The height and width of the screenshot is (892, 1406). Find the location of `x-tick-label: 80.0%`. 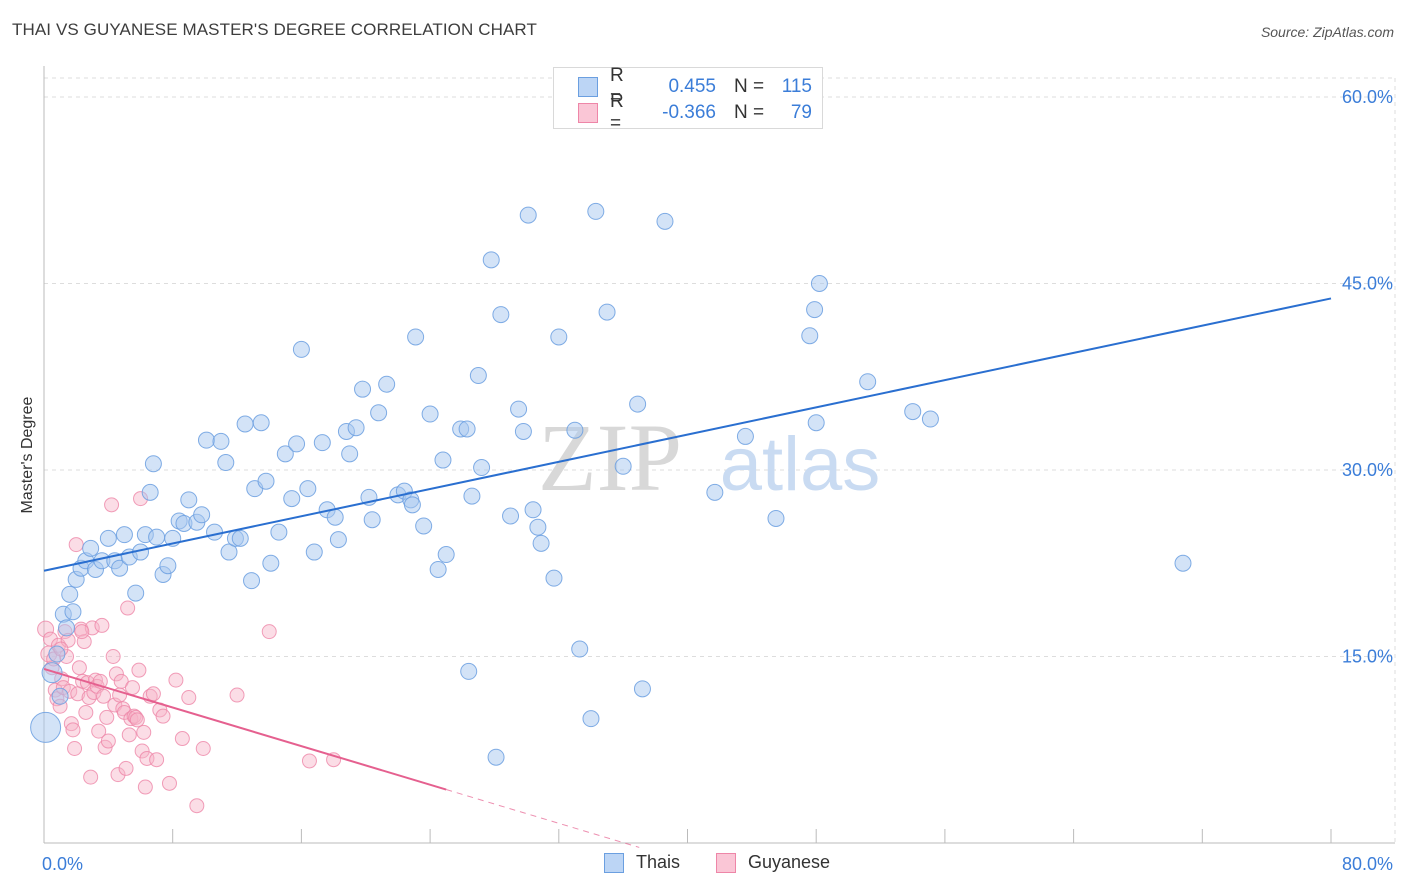

x-tick-label: 80.0% is located at coordinates (1367, 864).